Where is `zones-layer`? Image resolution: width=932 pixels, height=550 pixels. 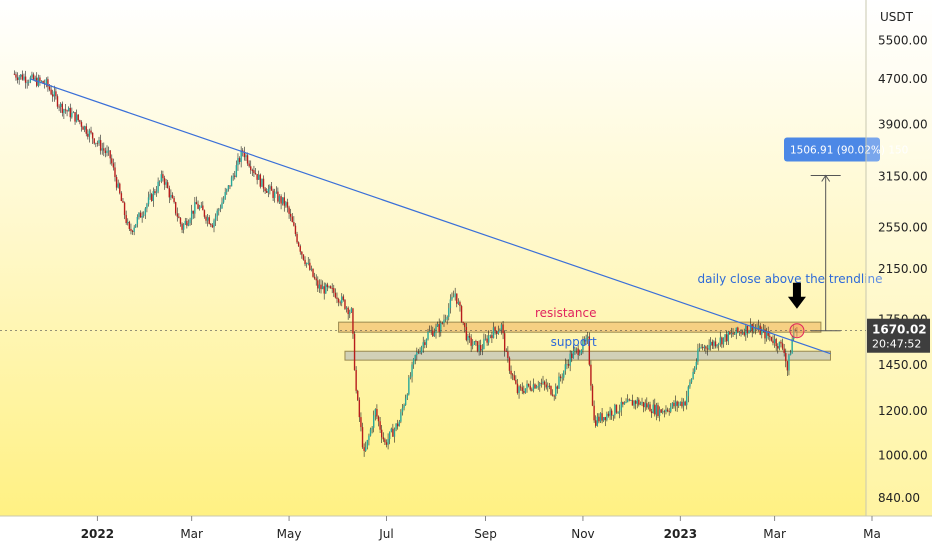 zones-layer is located at coordinates (584, 341).